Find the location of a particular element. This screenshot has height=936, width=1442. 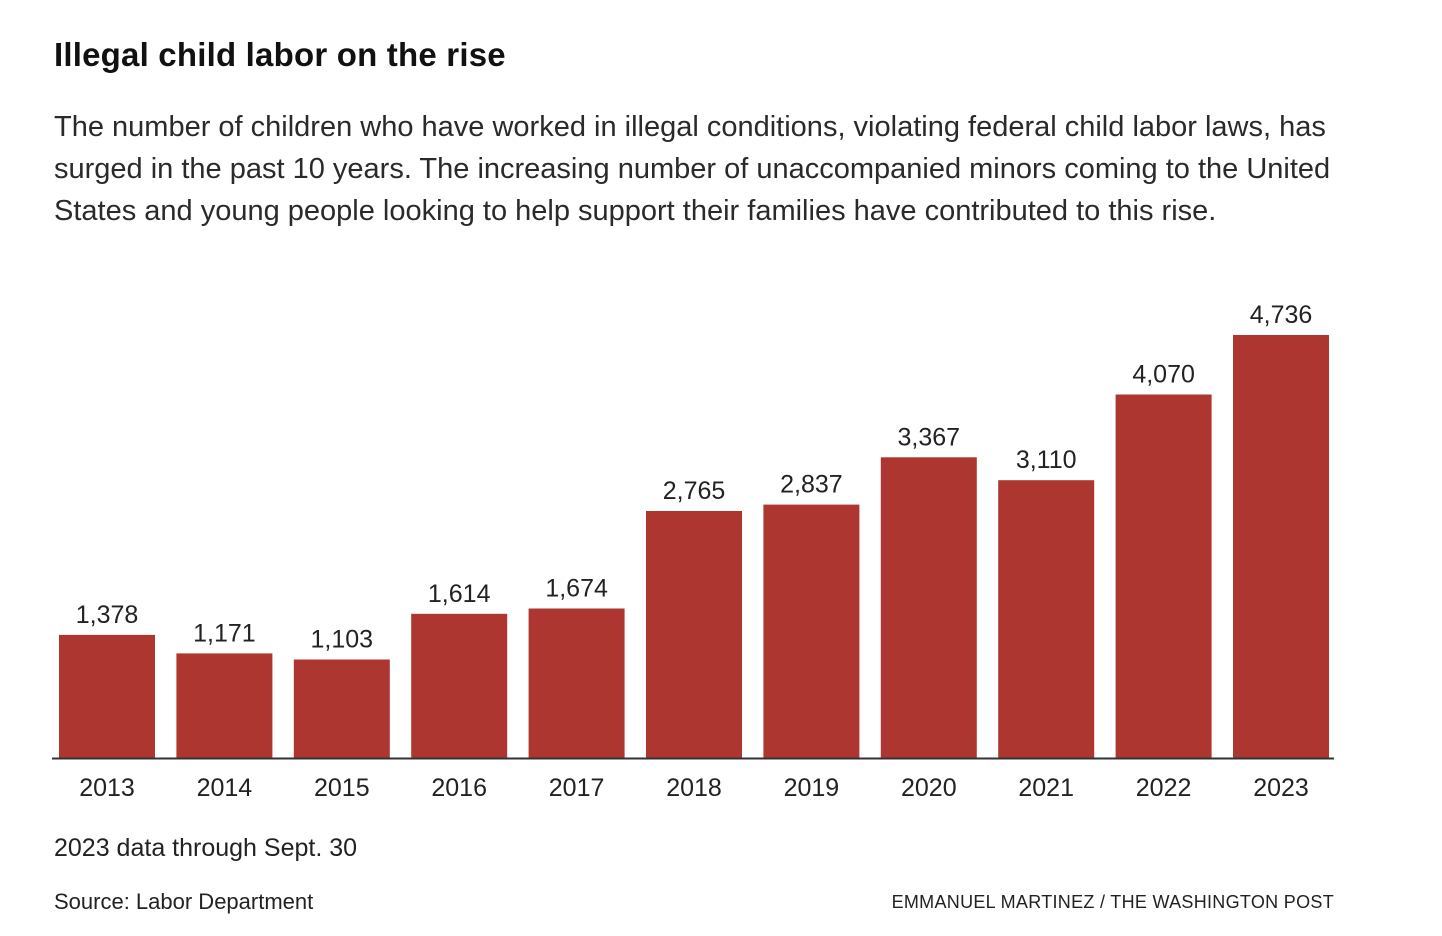

value-label-2017: 1,674 is located at coordinates (576, 589).